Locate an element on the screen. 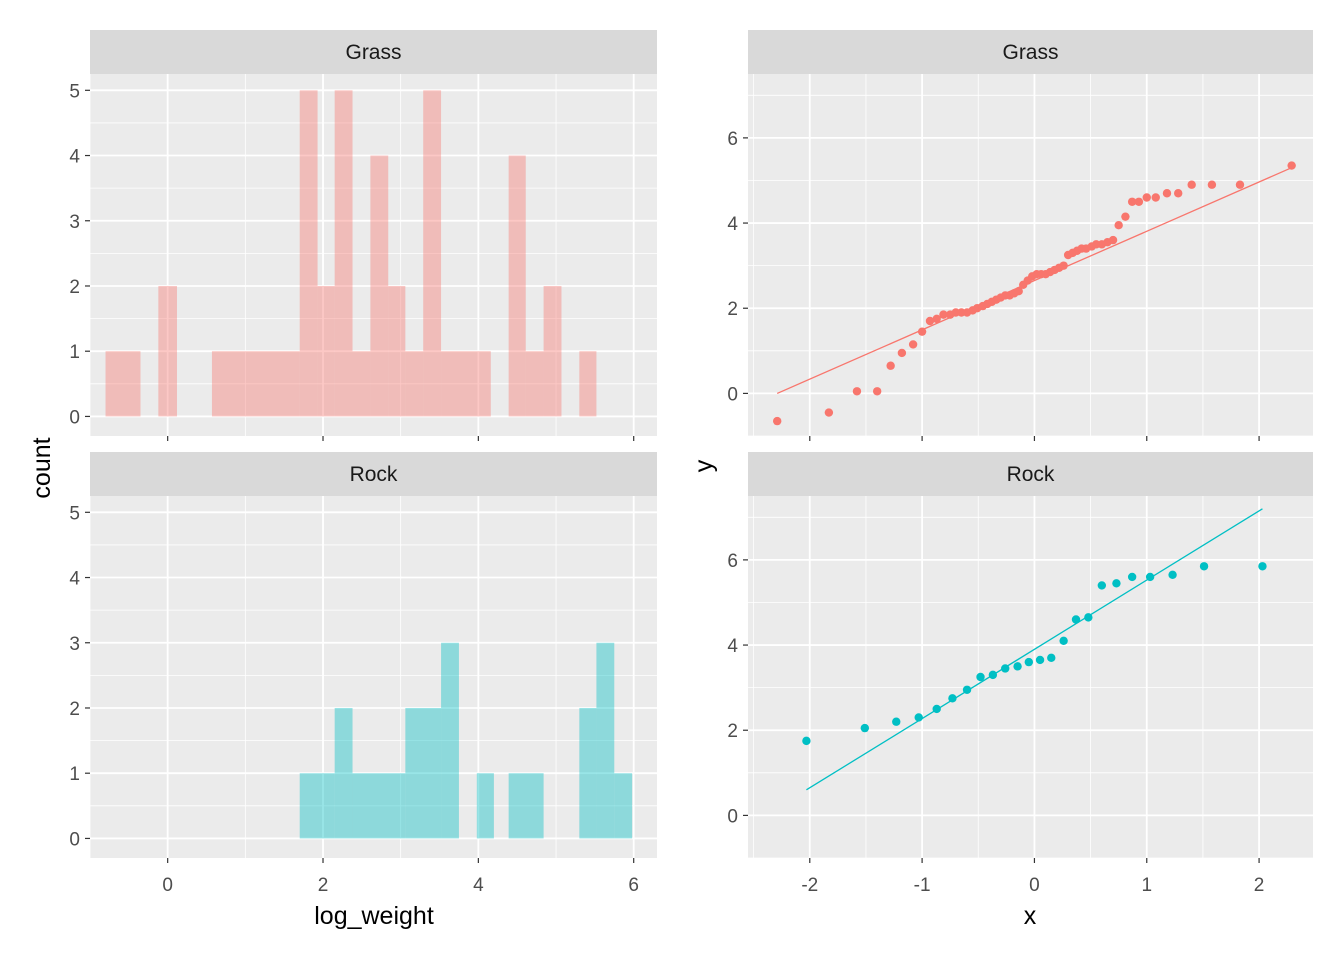 The height and width of the screenshot is (965, 1344). y-tick-label: 6 is located at coordinates (732, 139).